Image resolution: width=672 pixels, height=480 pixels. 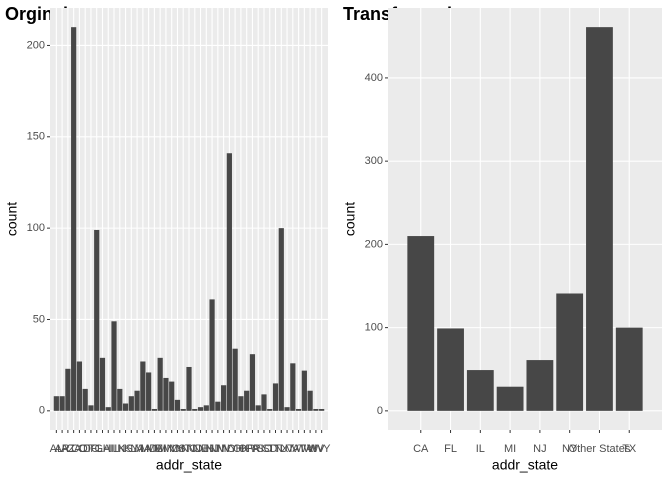 I want to click on y-tick-label: 300, so click(x=374, y=161).